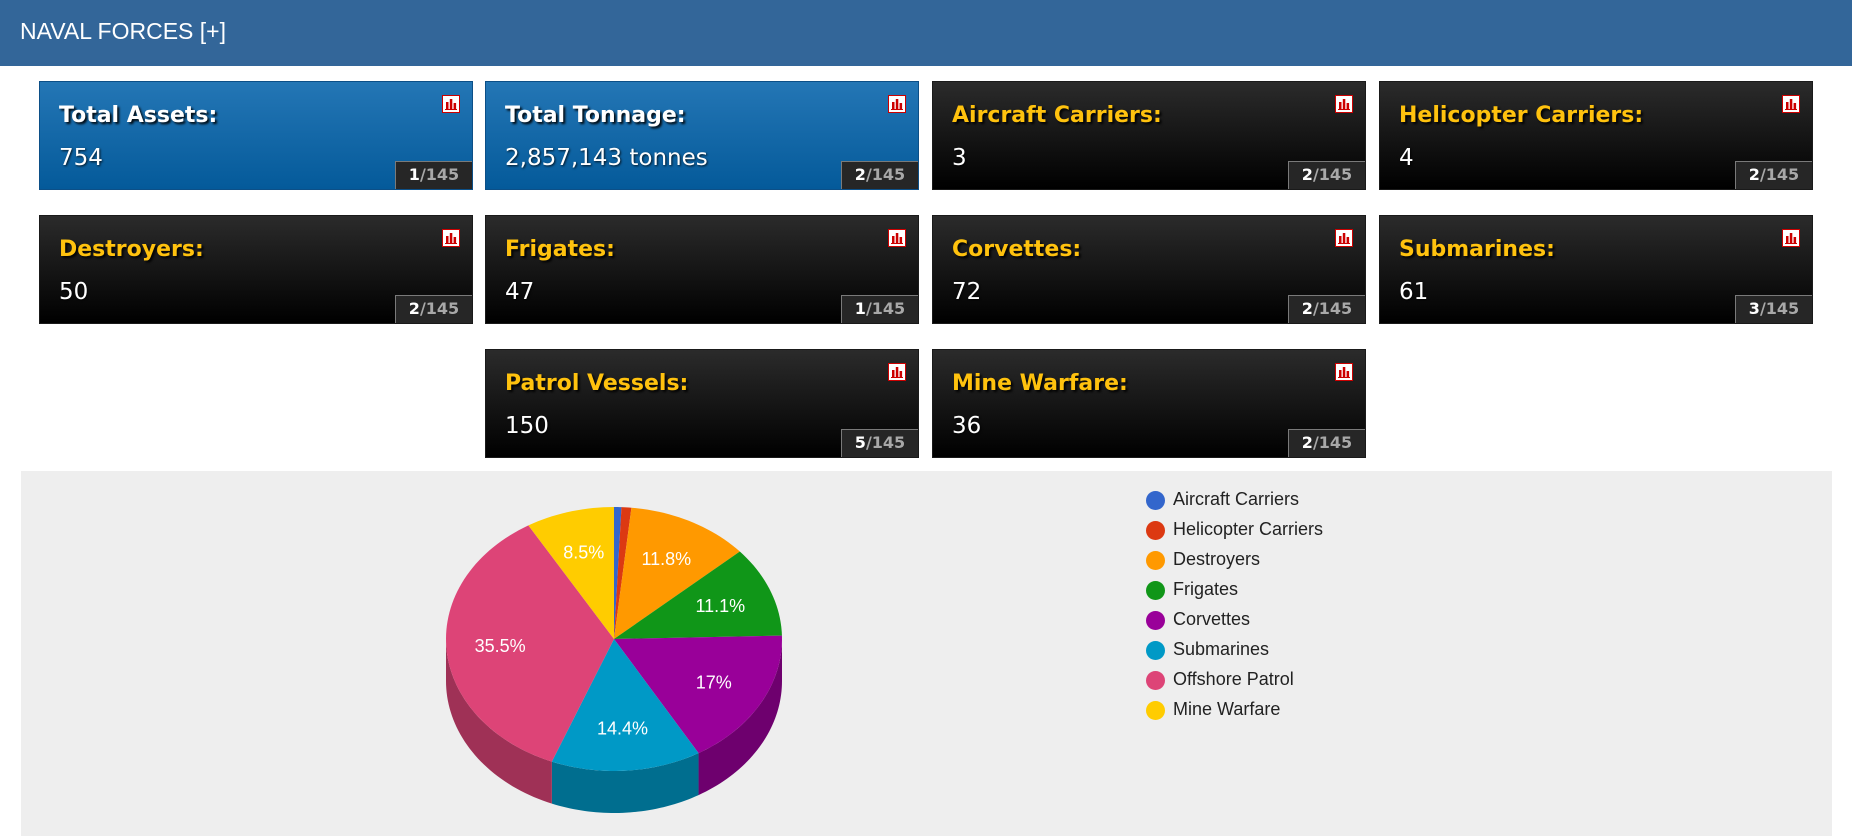 The width and height of the screenshot is (1852, 836). Describe the element at coordinates (583, 552) in the screenshot. I see `pie-data-label: 8.5%` at that location.